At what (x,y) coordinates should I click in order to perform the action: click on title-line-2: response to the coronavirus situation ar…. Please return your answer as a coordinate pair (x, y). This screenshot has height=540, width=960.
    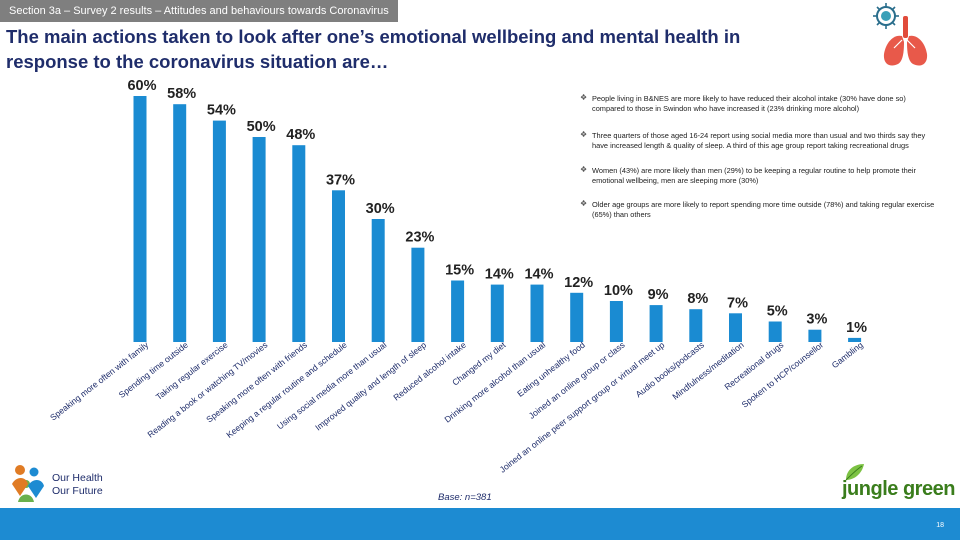
    Looking at the image, I should click on (197, 61).